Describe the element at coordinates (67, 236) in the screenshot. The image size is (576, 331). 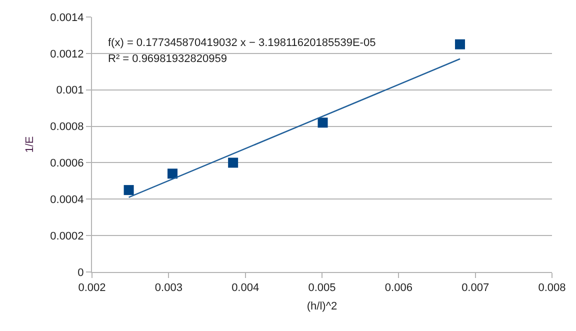
I see `y-tick-label: 0.0002` at that location.